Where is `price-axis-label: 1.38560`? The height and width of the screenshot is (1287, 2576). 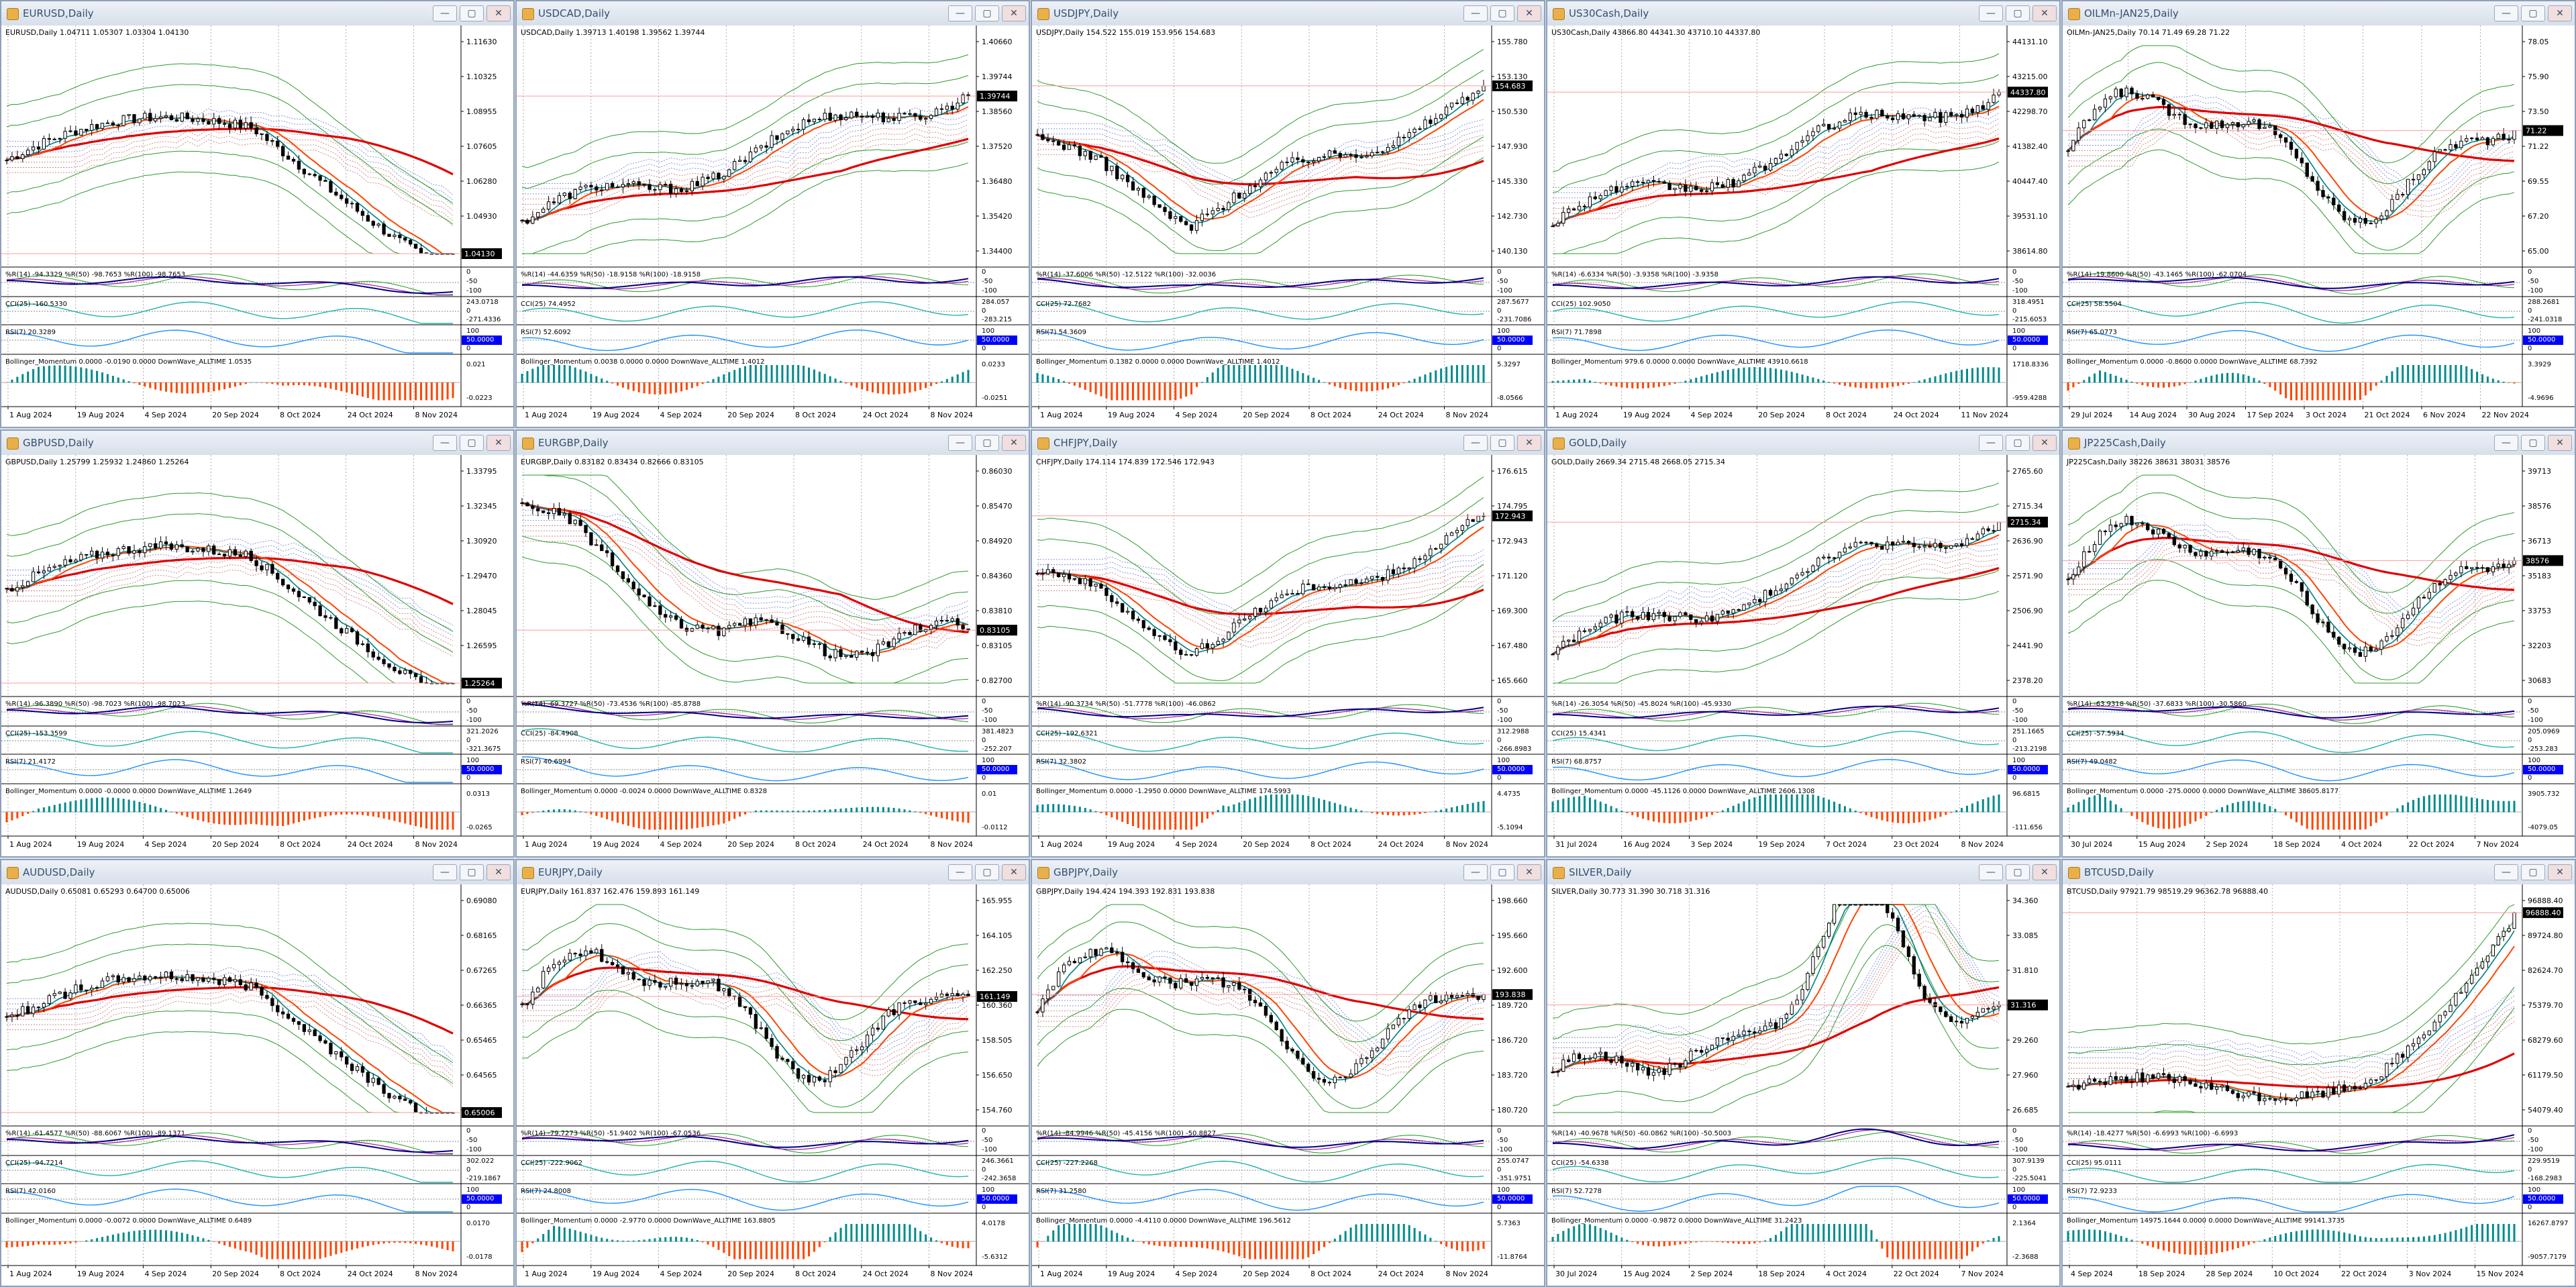 price-axis-label: 1.38560 is located at coordinates (997, 111).